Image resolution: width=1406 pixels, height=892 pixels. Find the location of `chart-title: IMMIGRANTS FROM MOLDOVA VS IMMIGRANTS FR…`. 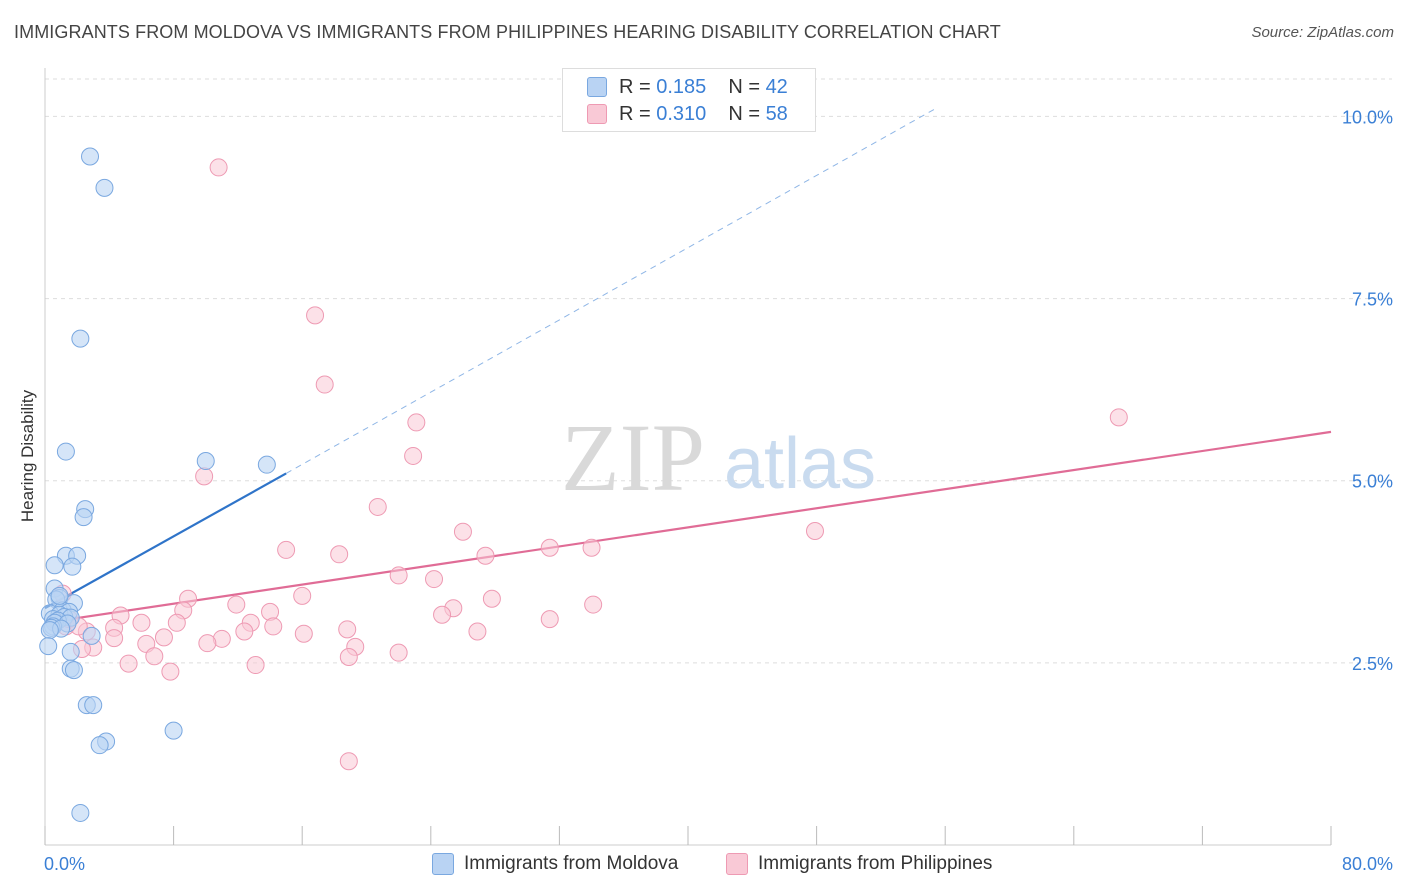

chart-title: IMMIGRANTS FROM MOLDOVA VS IMMIGRANTS FR… is located at coordinates (507, 32).